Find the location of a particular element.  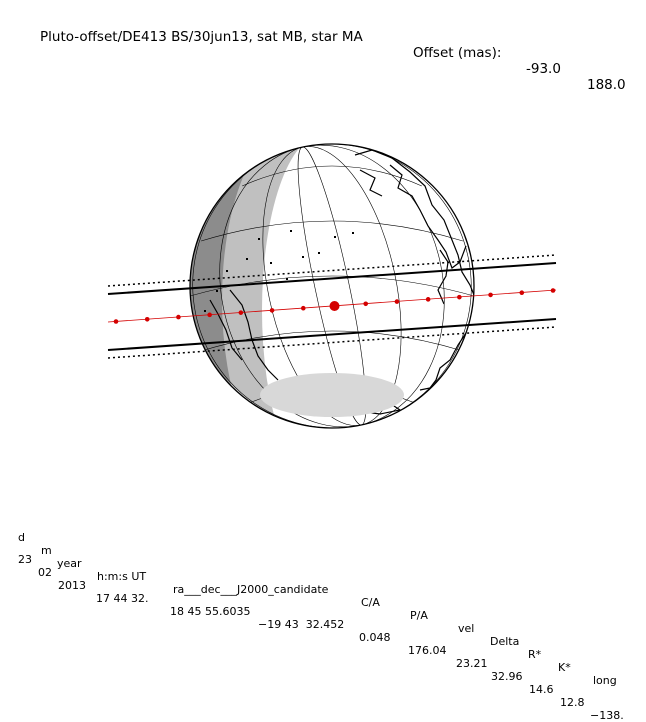

col-delta: Delta is located at coordinates (505, 641).